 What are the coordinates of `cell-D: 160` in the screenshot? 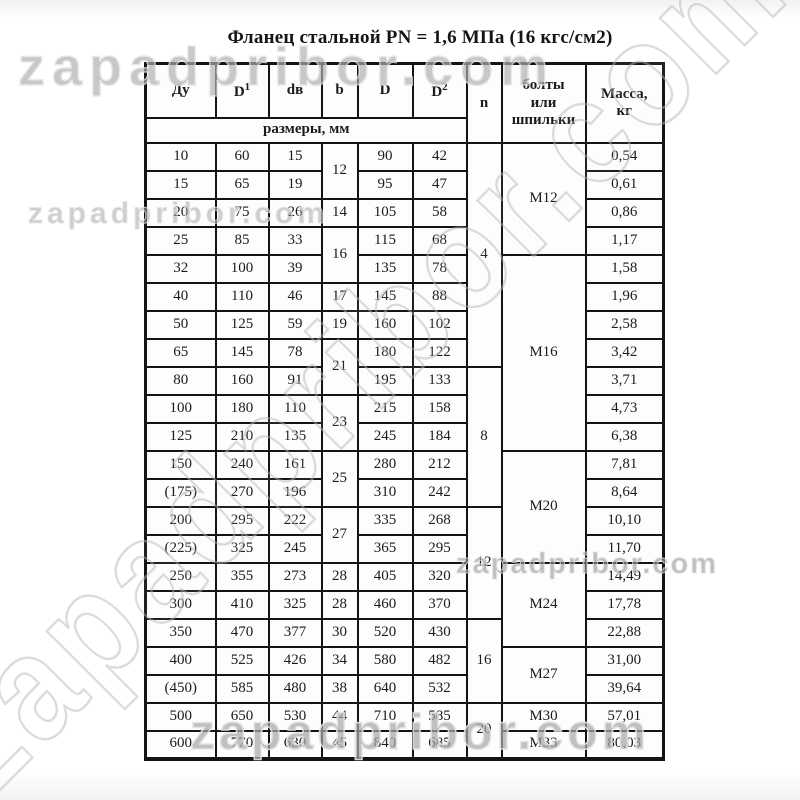 It's located at (385, 324).